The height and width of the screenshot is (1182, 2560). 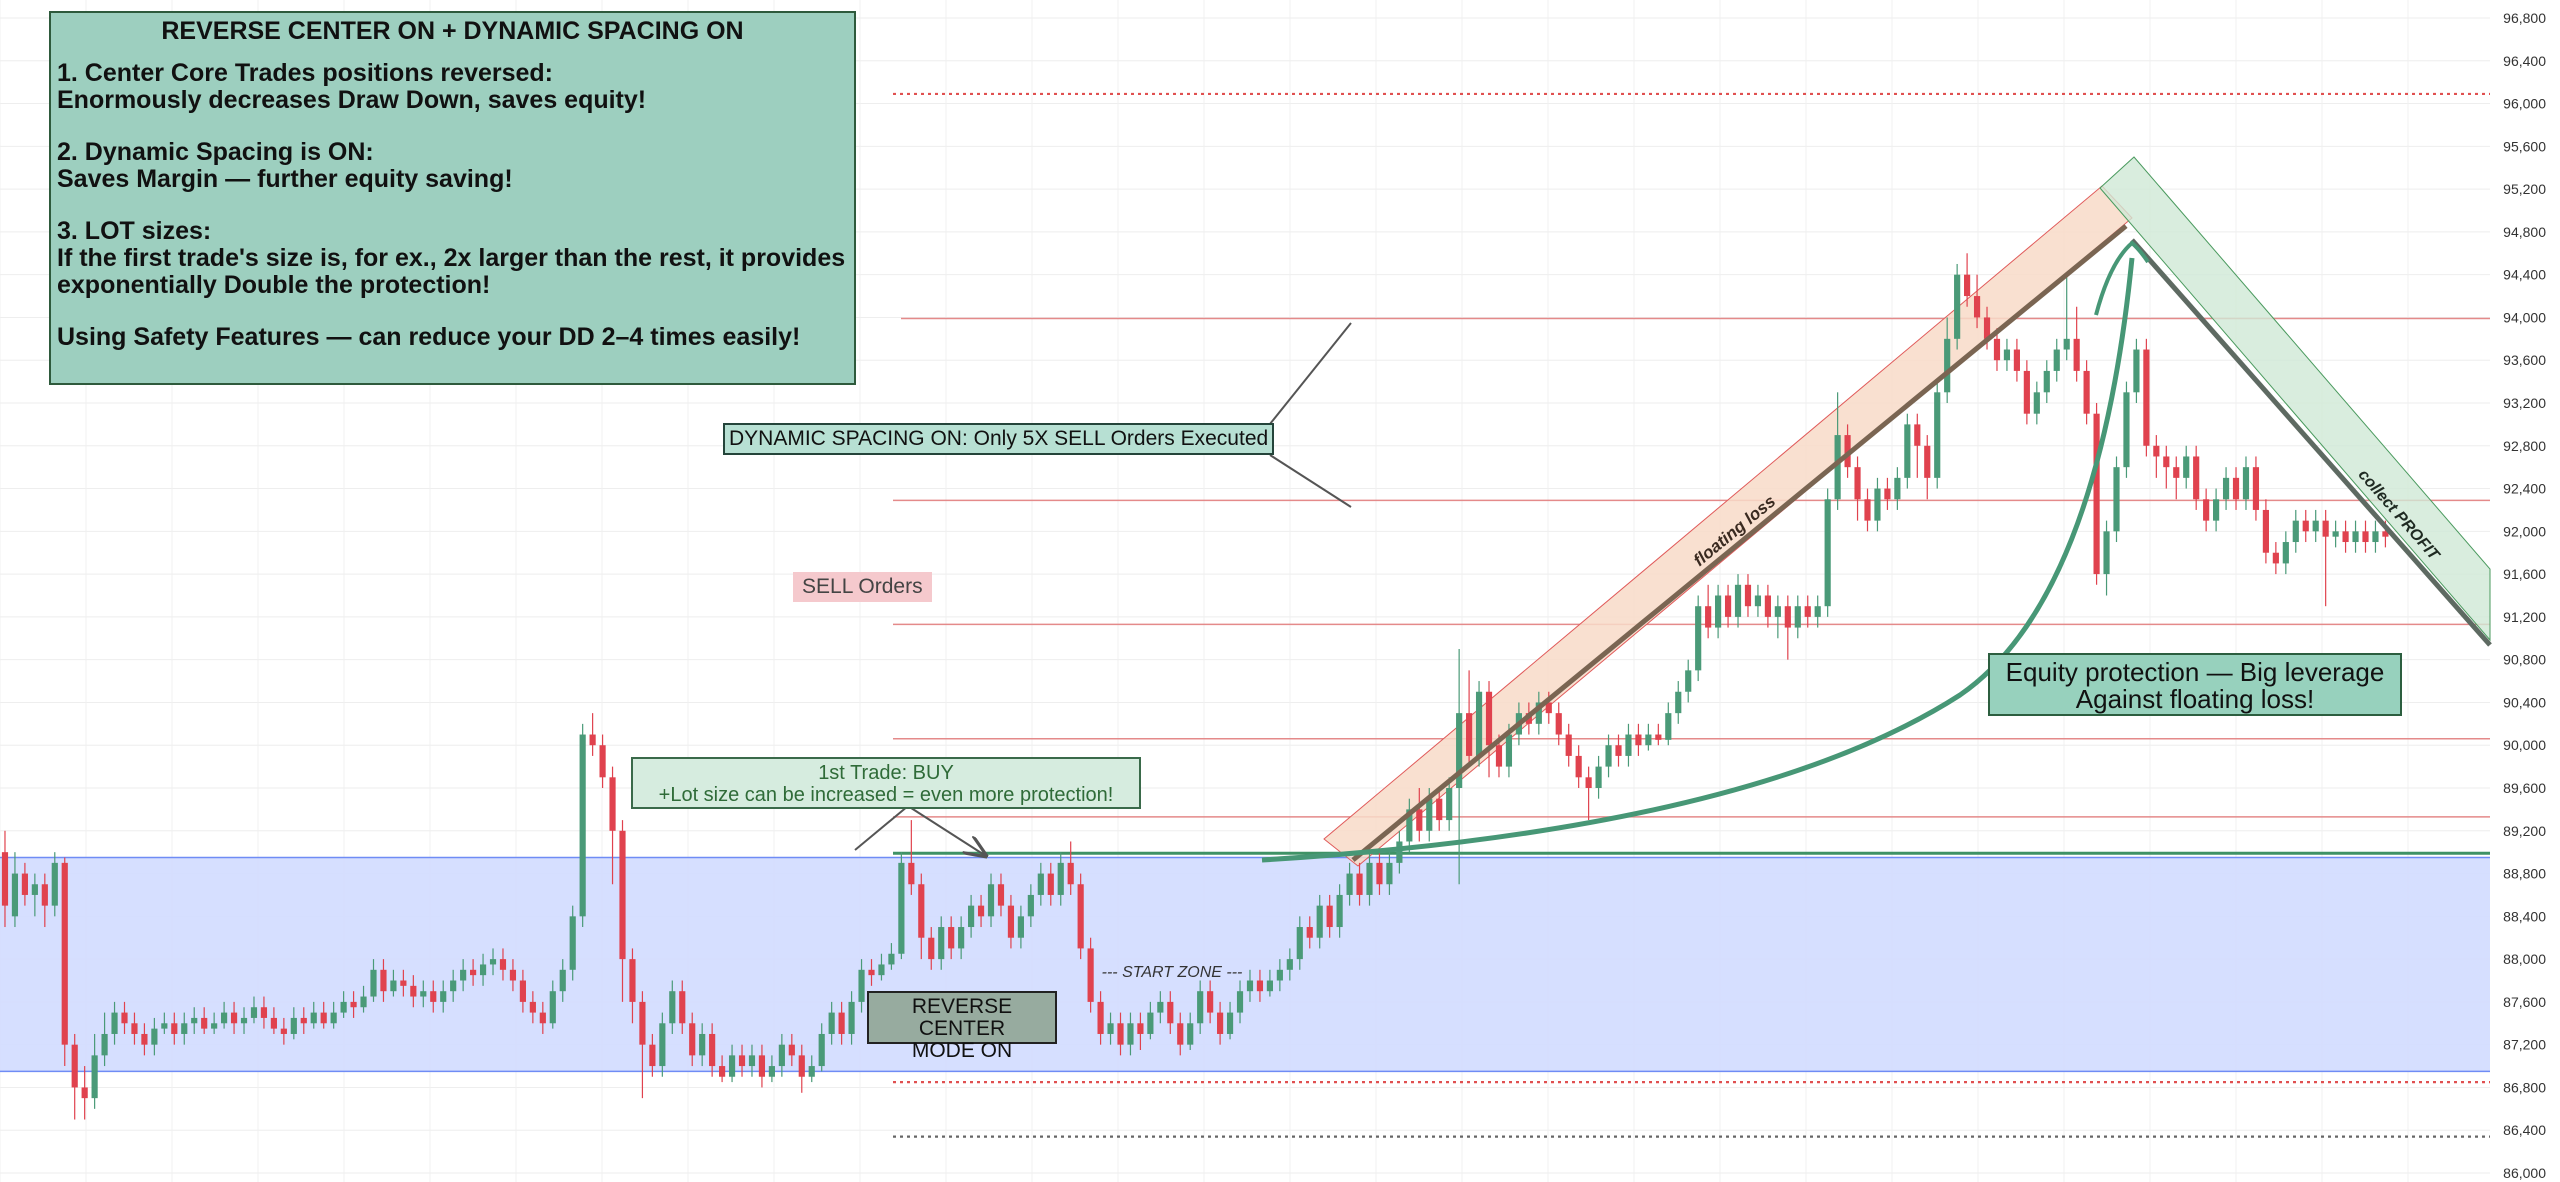 What do you see at coordinates (2524, 360) in the screenshot?
I see `price-tick-label: 93,600` at bounding box center [2524, 360].